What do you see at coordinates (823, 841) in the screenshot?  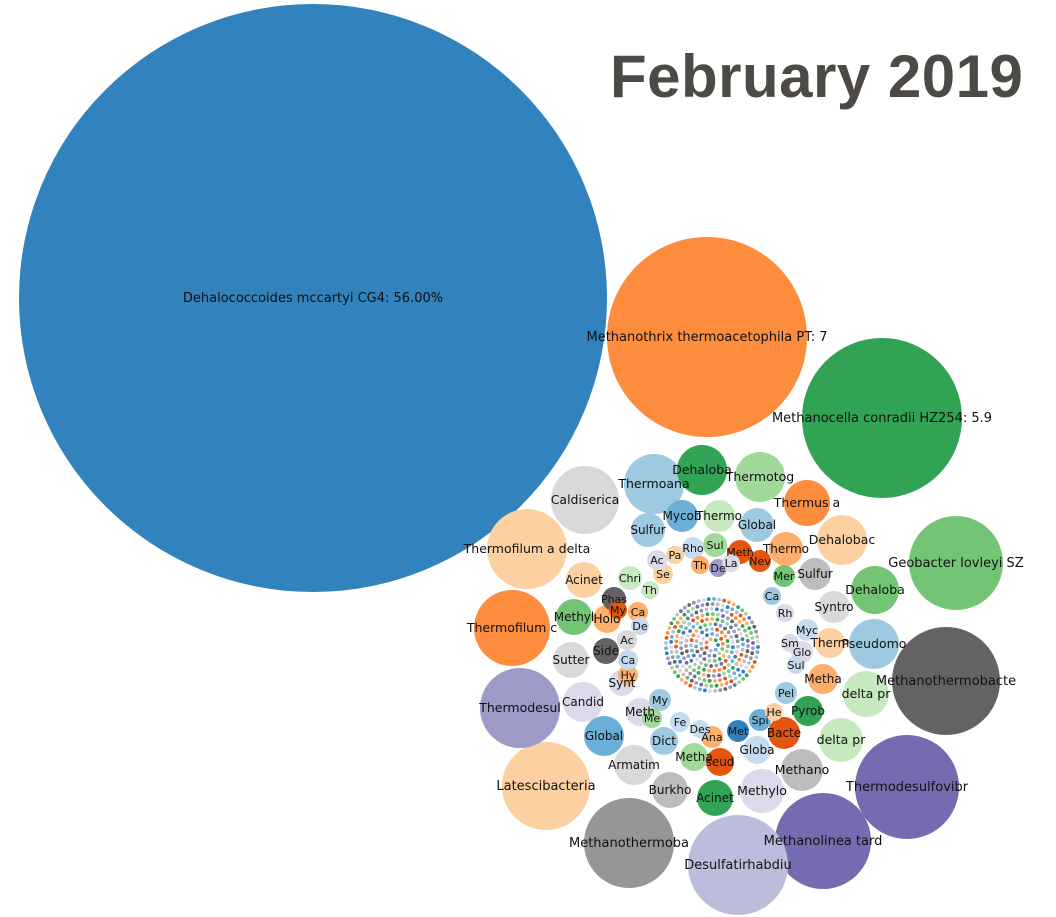 I see `bubble-methanolinea-tard` at bounding box center [823, 841].